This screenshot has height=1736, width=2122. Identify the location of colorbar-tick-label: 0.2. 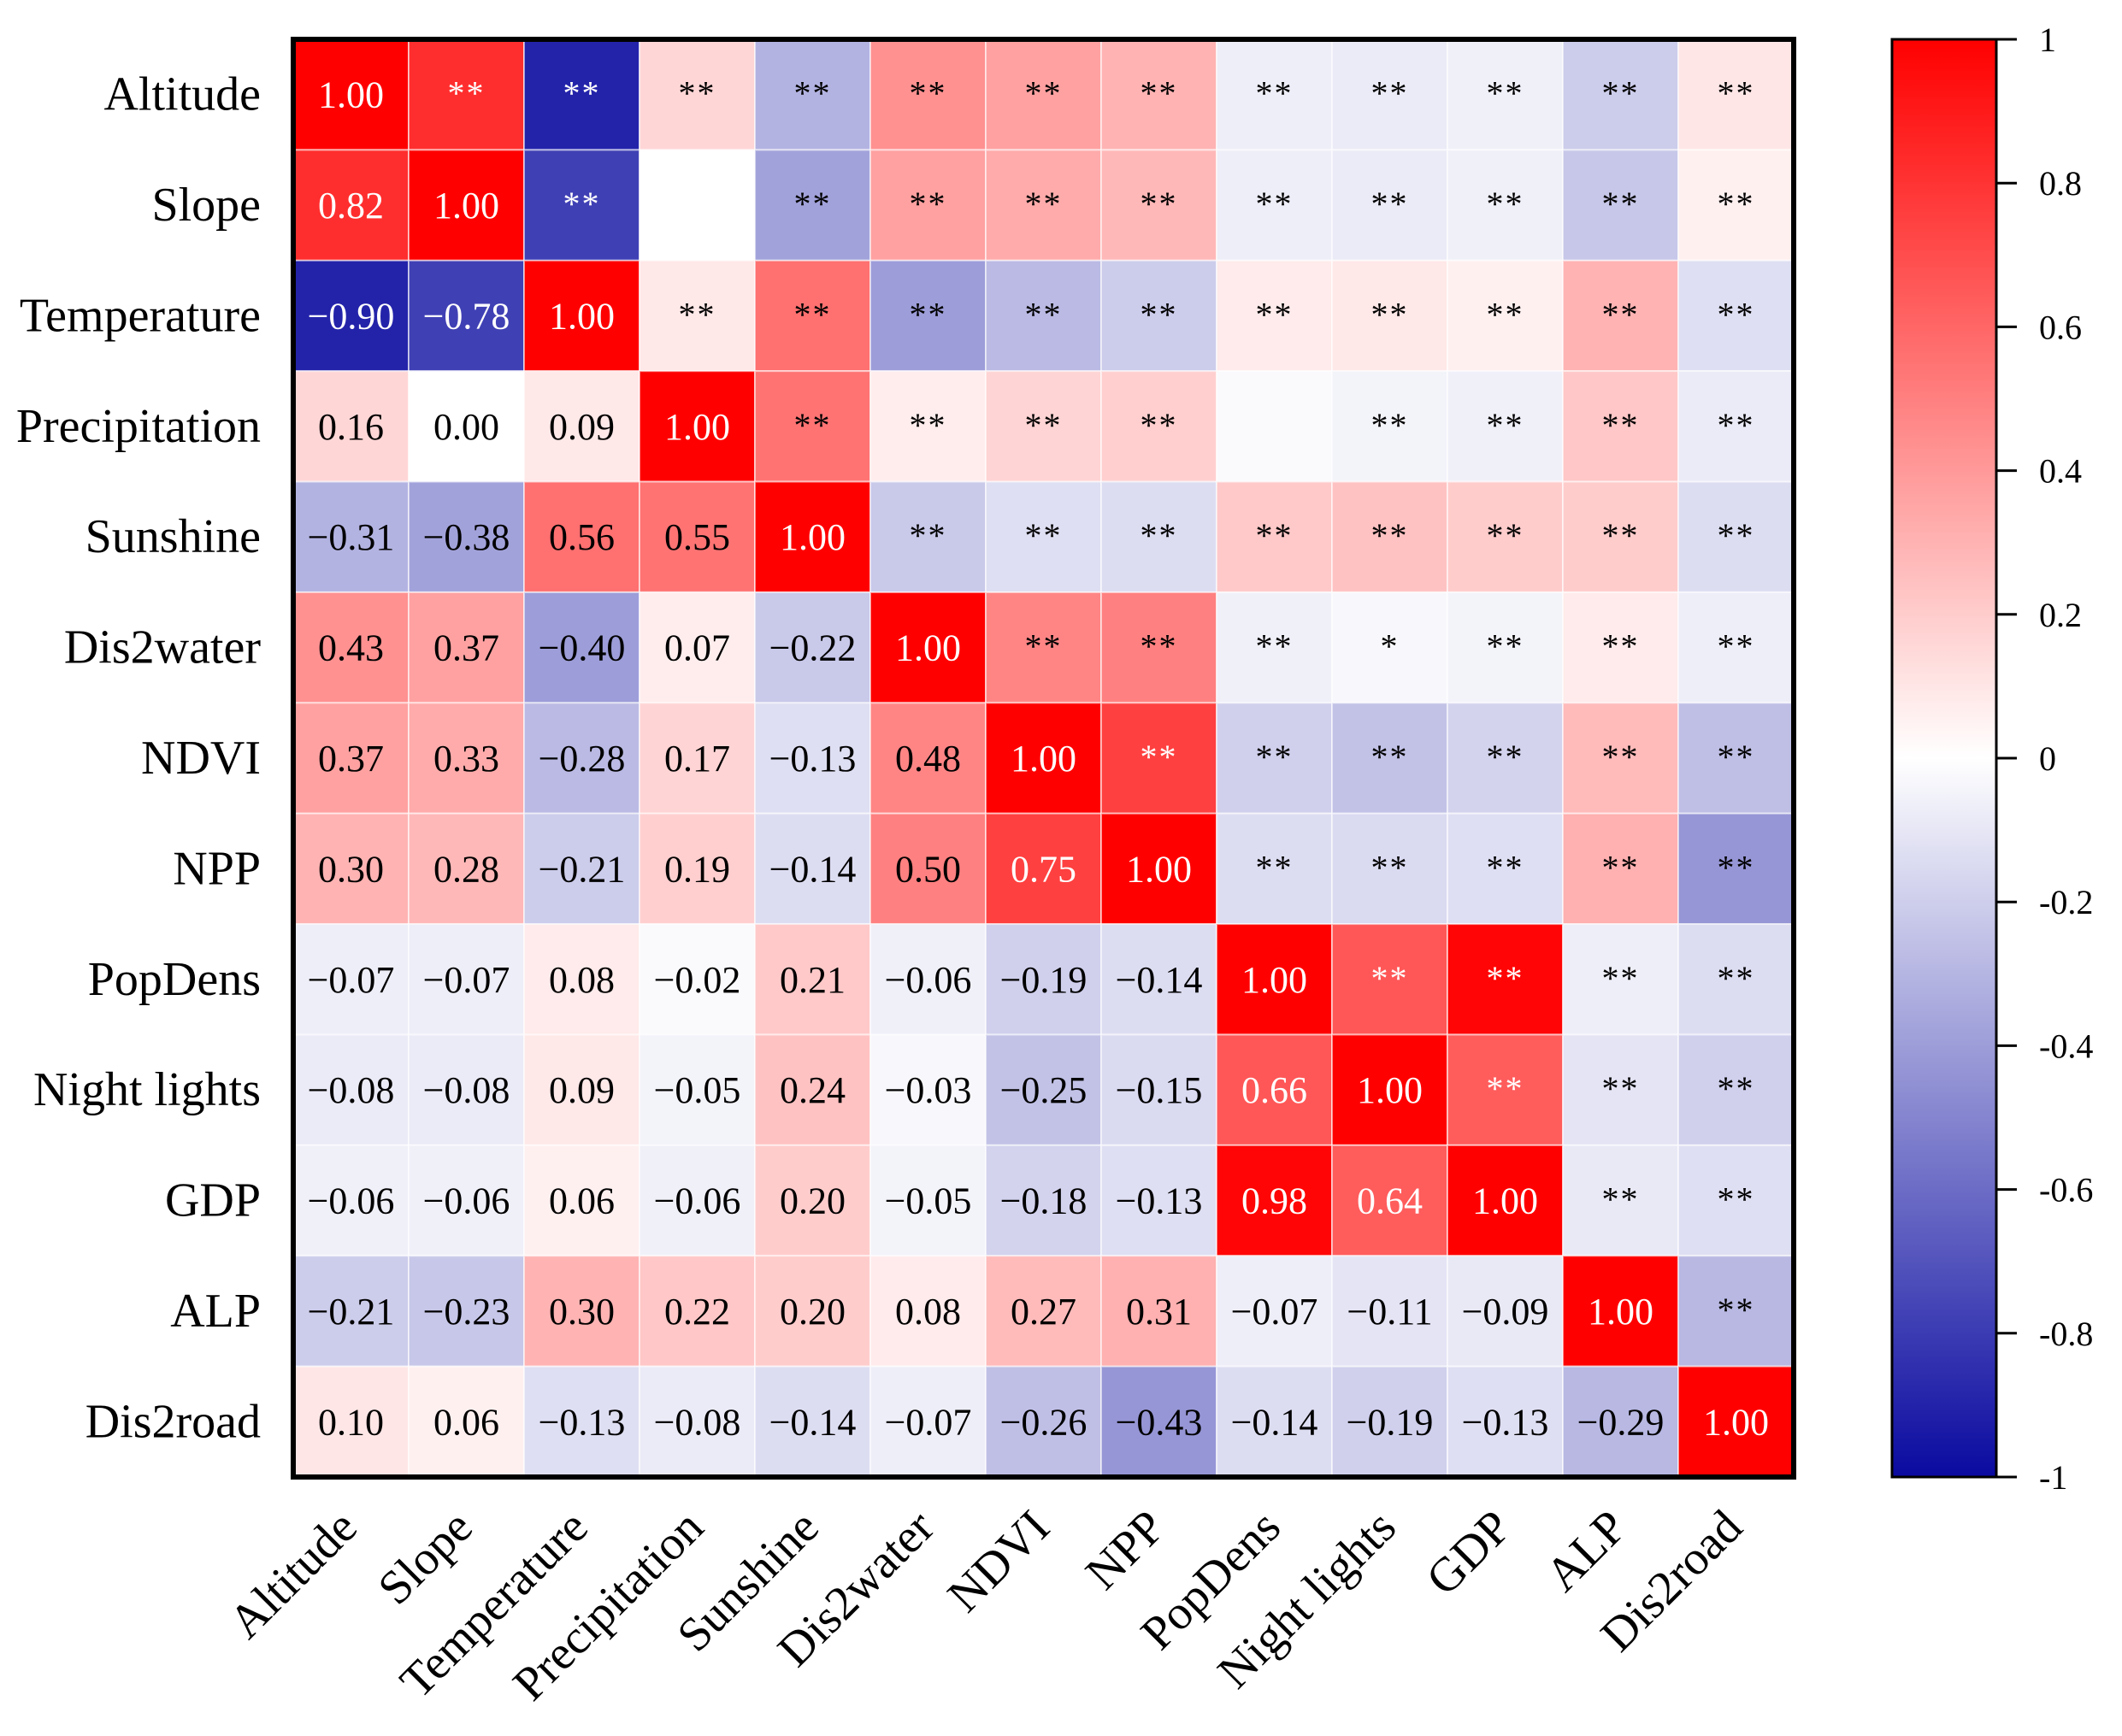
(2060, 615).